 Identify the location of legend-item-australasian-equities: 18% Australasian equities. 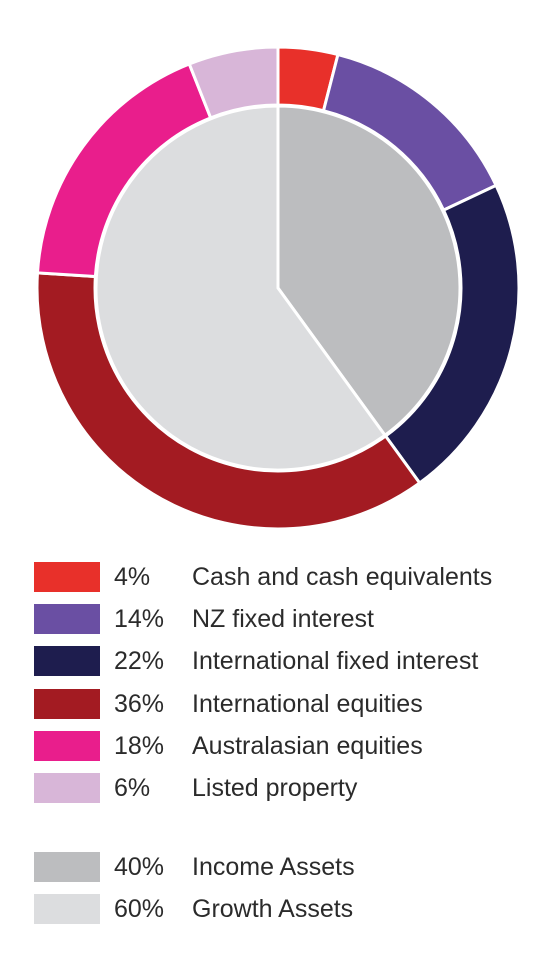
(294, 745).